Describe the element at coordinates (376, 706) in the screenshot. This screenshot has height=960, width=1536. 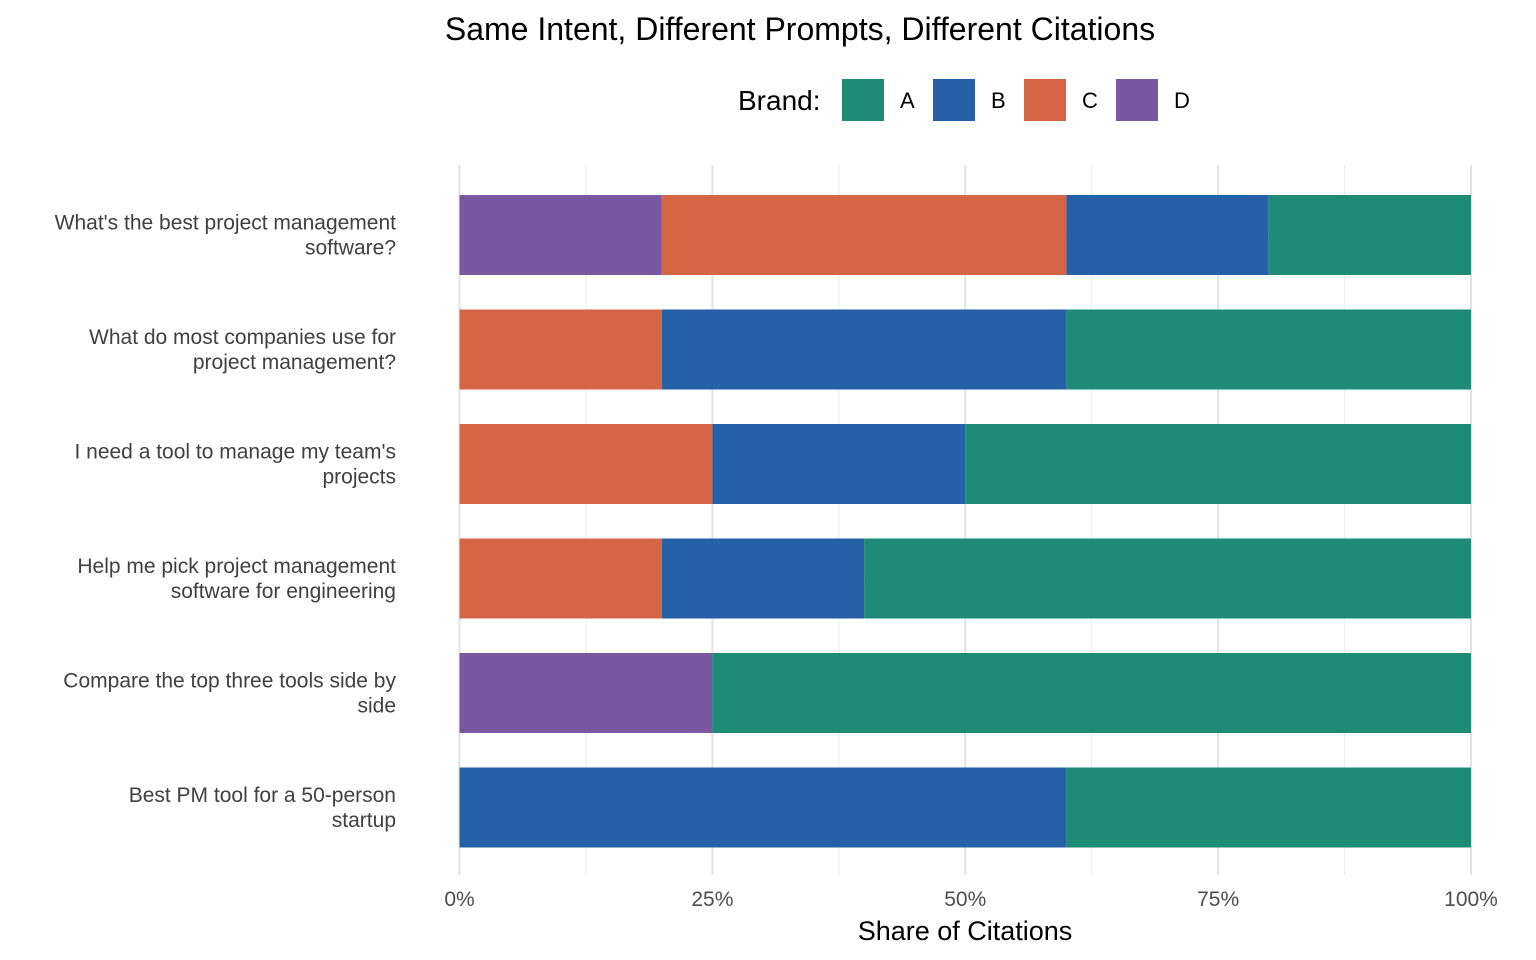
I see `category-label: side` at that location.